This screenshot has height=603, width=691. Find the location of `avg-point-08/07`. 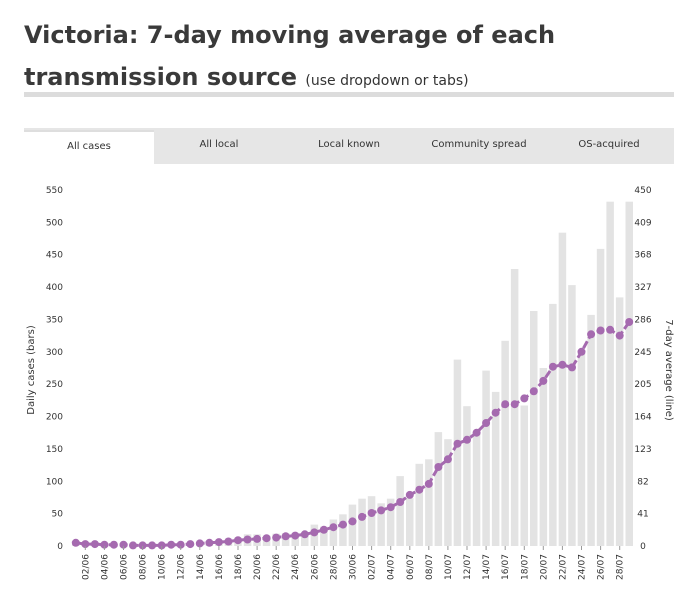

avg-point-08/07 is located at coordinates (428, 483).